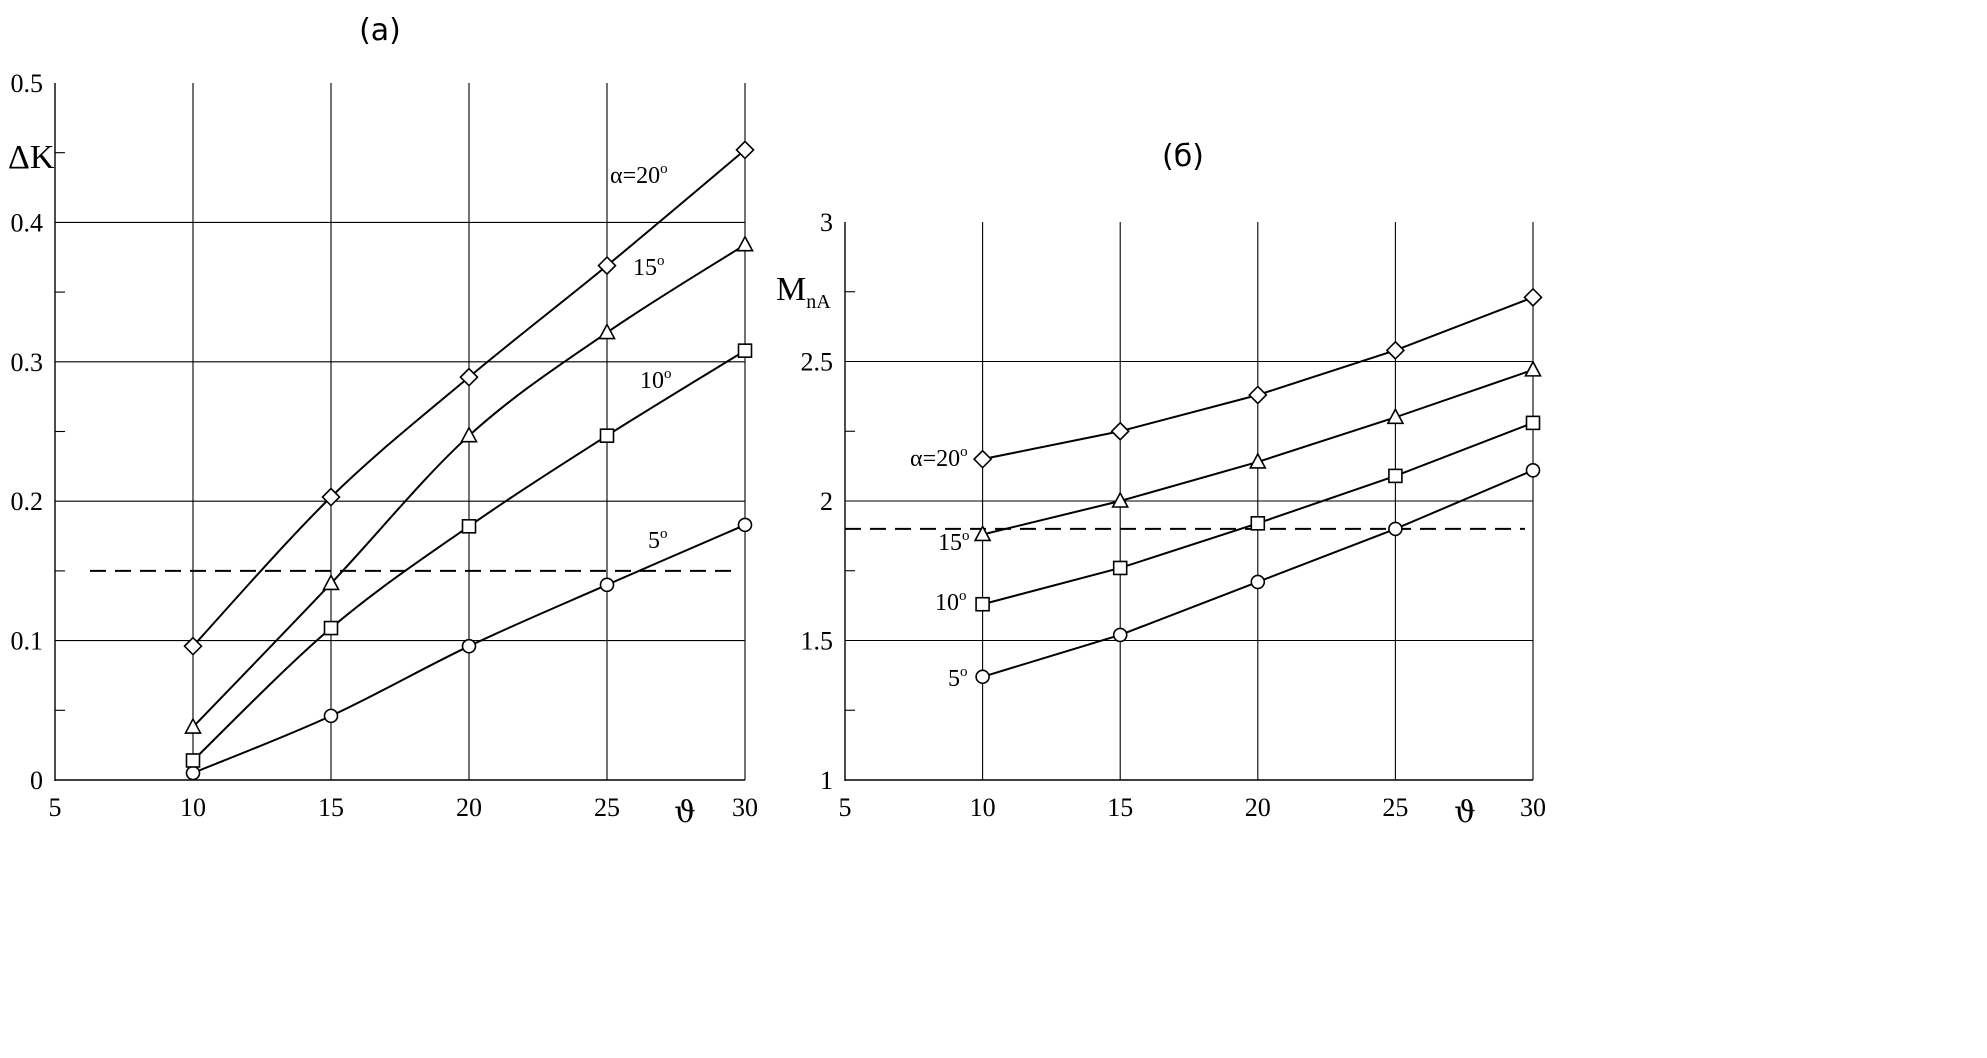 This screenshot has width=1987, height=1058. What do you see at coordinates (1183, 156) in the screenshot?
I see `panel-label: (б)` at bounding box center [1183, 156].